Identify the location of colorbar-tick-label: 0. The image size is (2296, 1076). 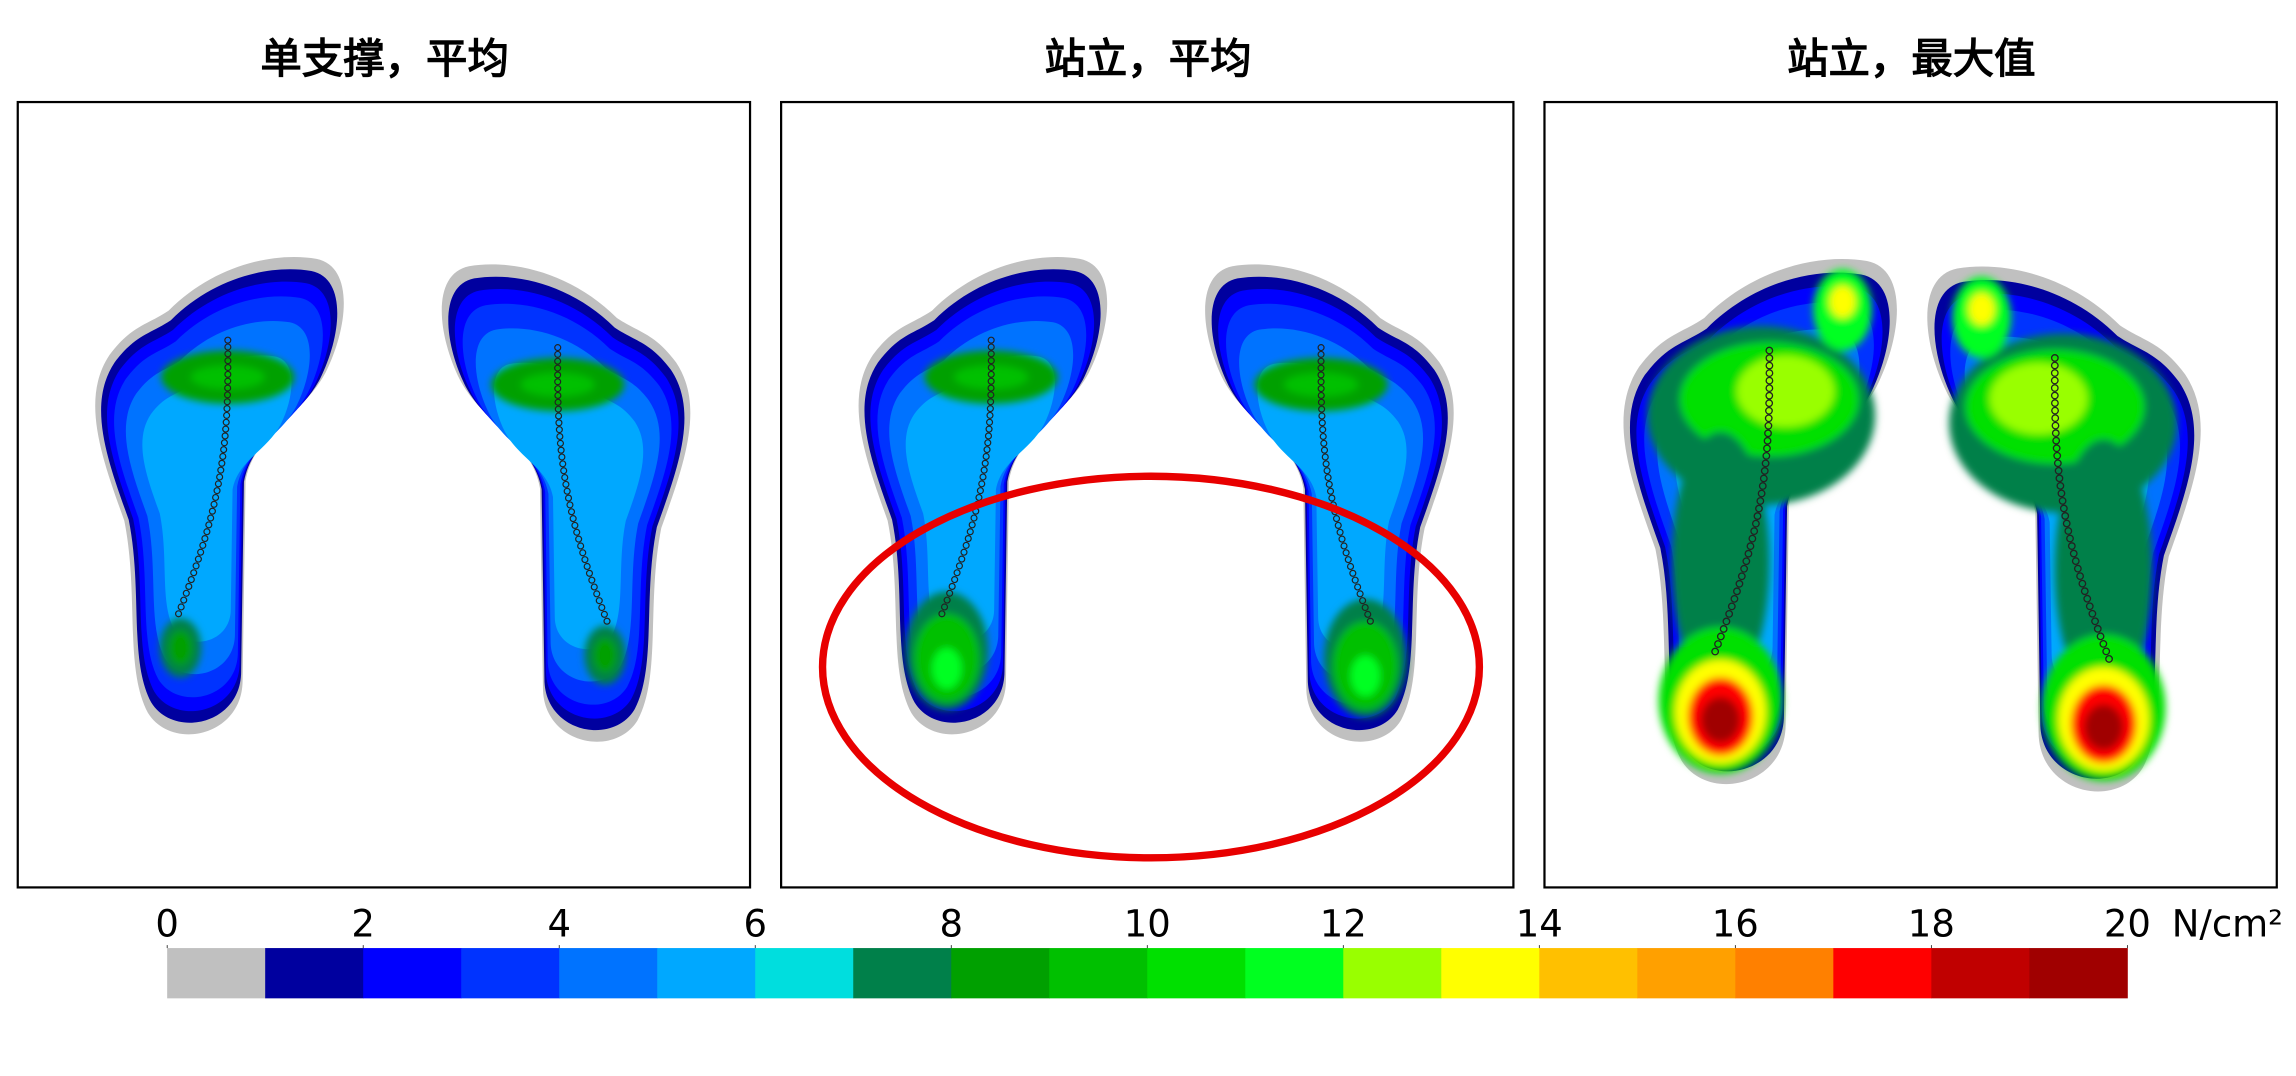
(167, 923).